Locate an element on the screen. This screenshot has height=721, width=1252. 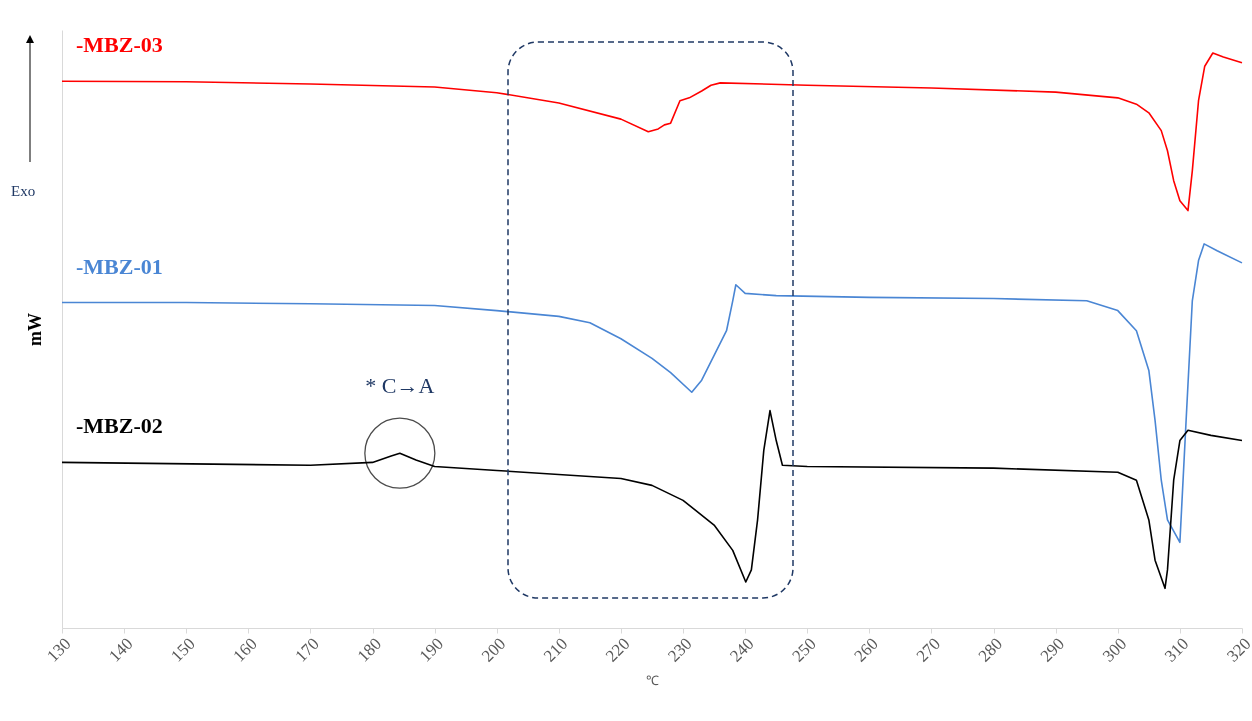
x-tick-label: 160 is located at coordinates (245, 650).